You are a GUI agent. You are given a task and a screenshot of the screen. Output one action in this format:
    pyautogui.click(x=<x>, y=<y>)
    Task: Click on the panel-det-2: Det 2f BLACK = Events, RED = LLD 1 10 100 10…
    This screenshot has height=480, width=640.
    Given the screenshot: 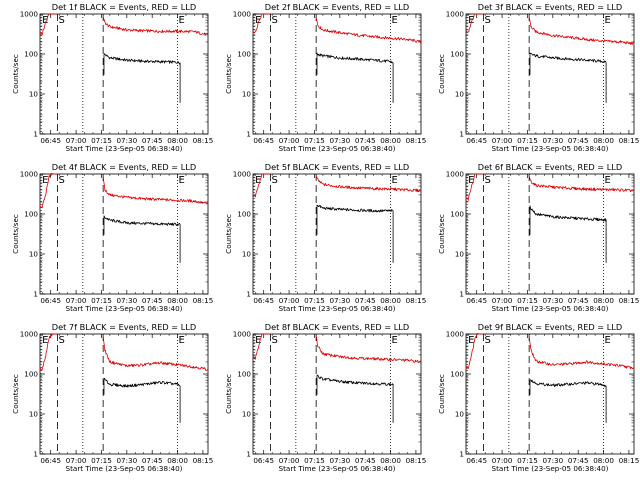 What is the action you would take?
    pyautogui.click(x=325, y=77)
    